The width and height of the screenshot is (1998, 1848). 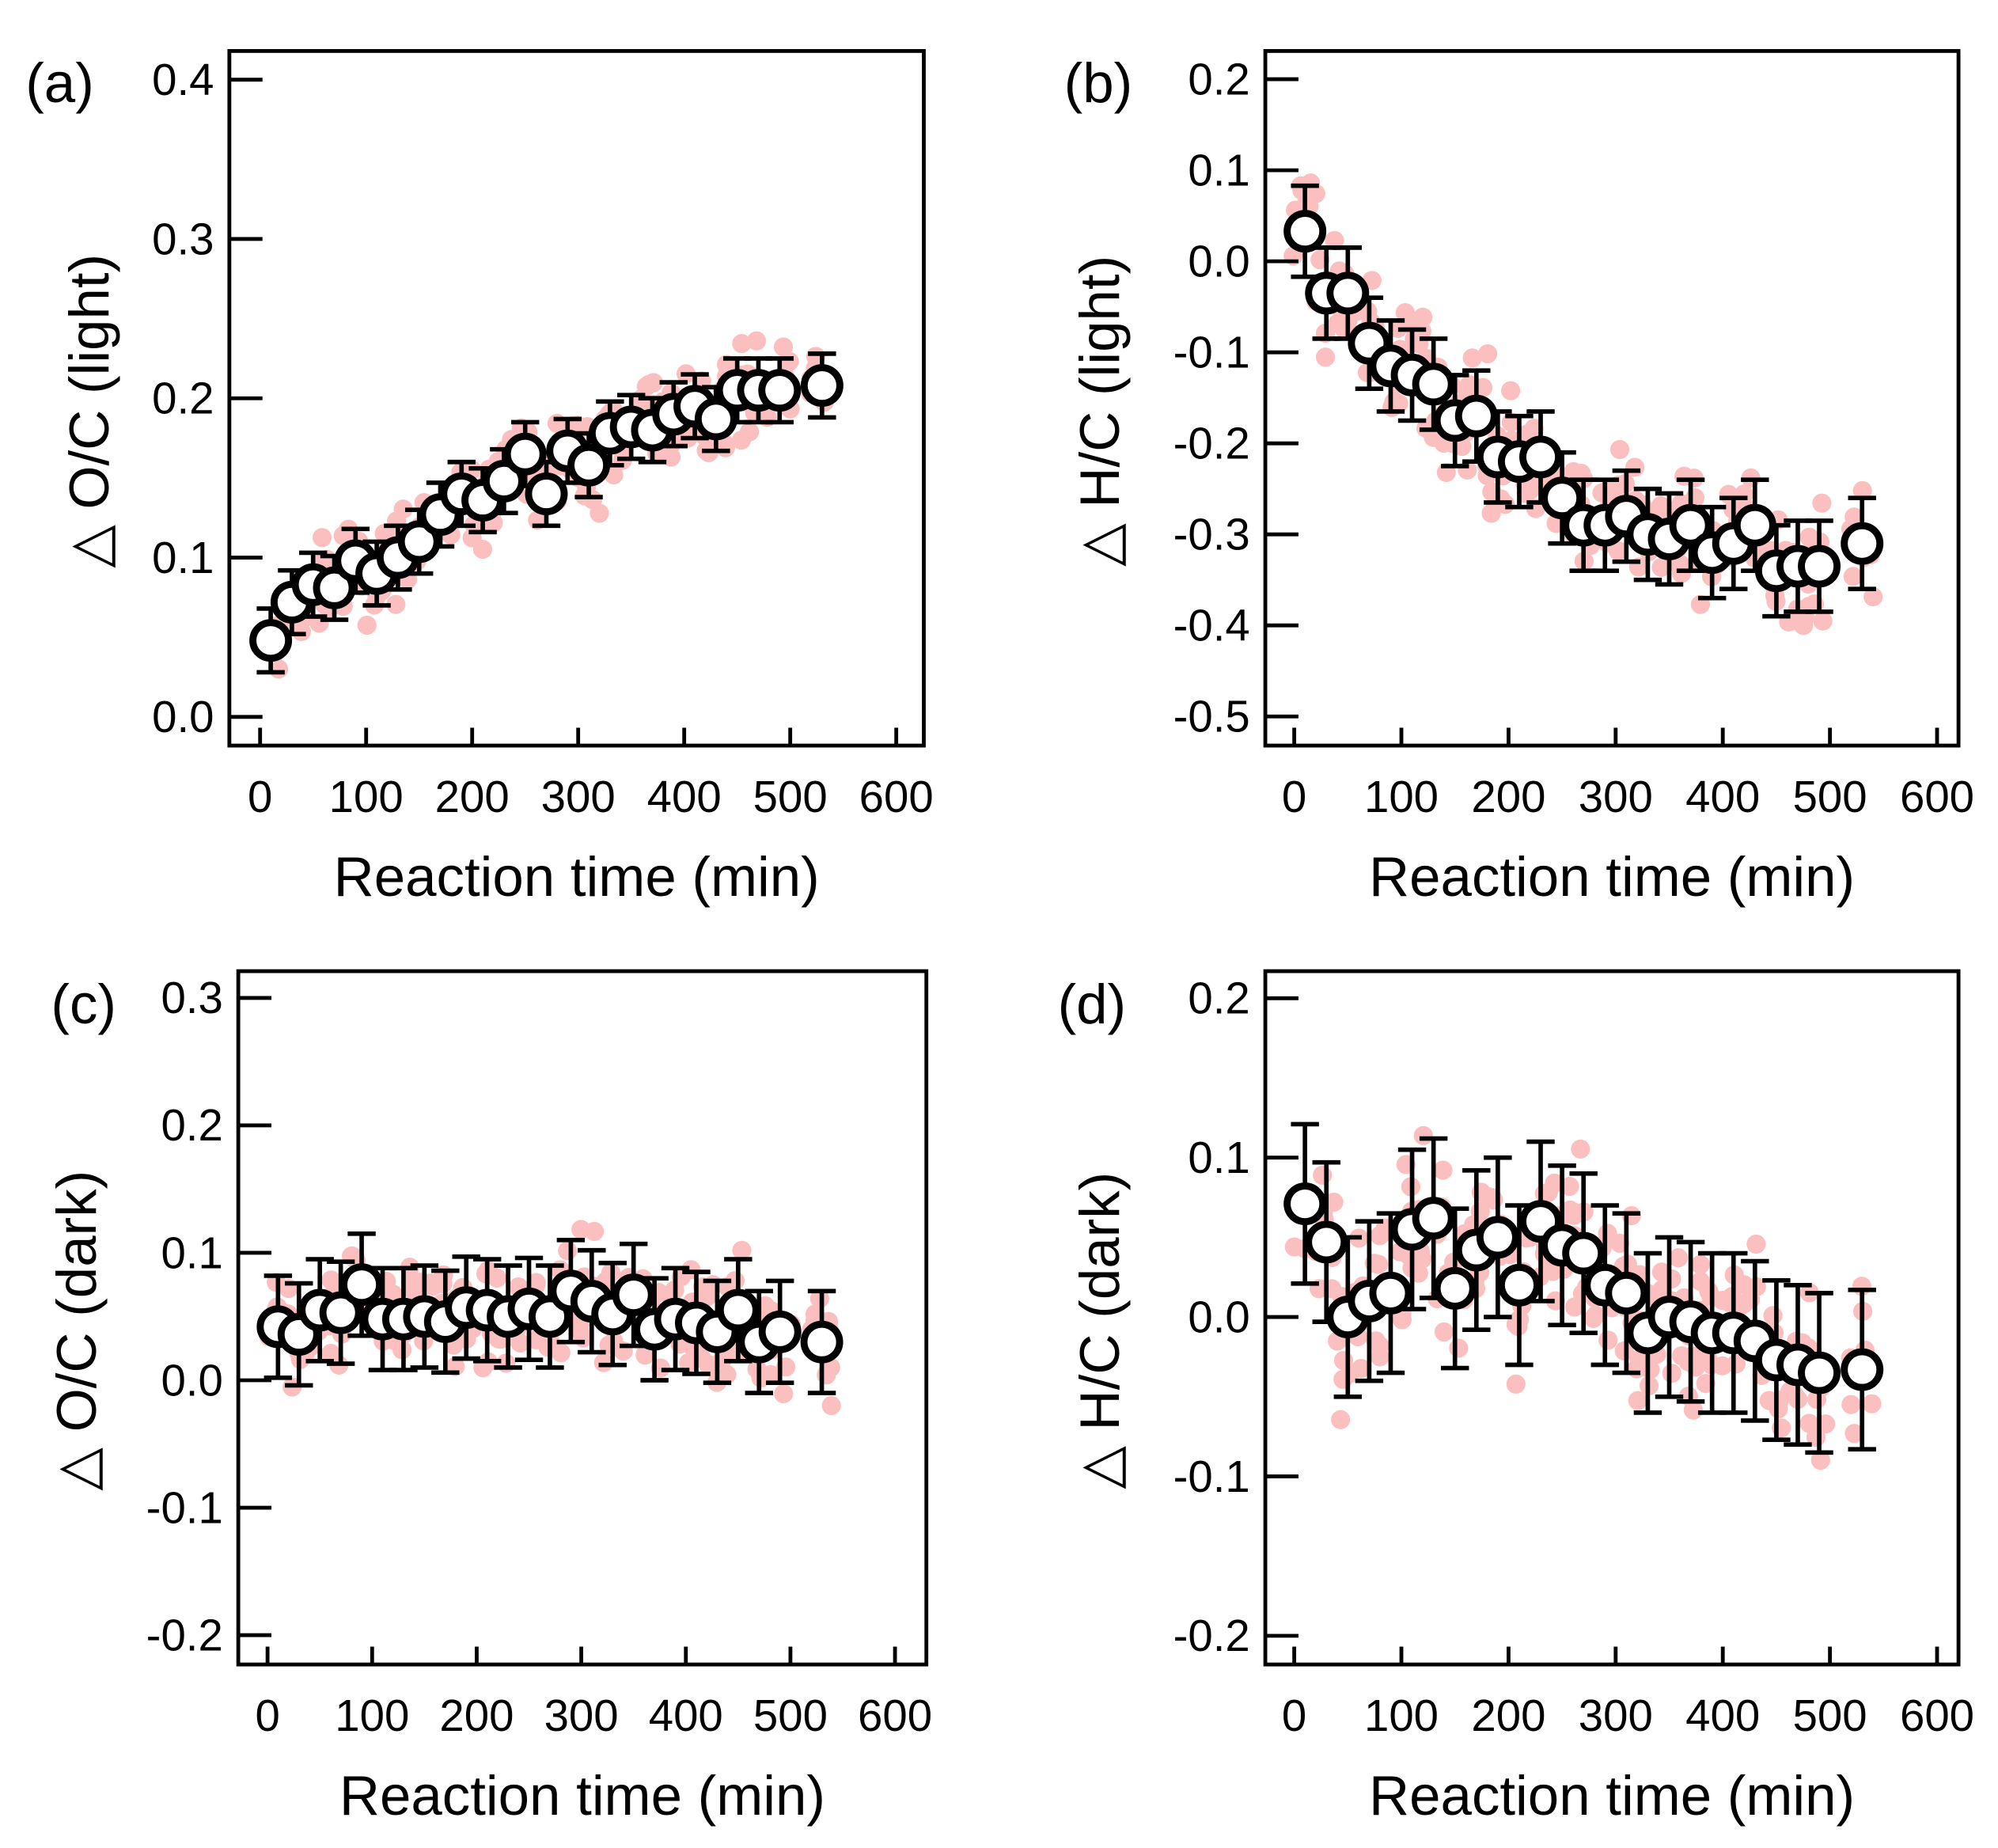 What do you see at coordinates (1092, 1004) in the screenshot?
I see `panel-label: (d)` at bounding box center [1092, 1004].